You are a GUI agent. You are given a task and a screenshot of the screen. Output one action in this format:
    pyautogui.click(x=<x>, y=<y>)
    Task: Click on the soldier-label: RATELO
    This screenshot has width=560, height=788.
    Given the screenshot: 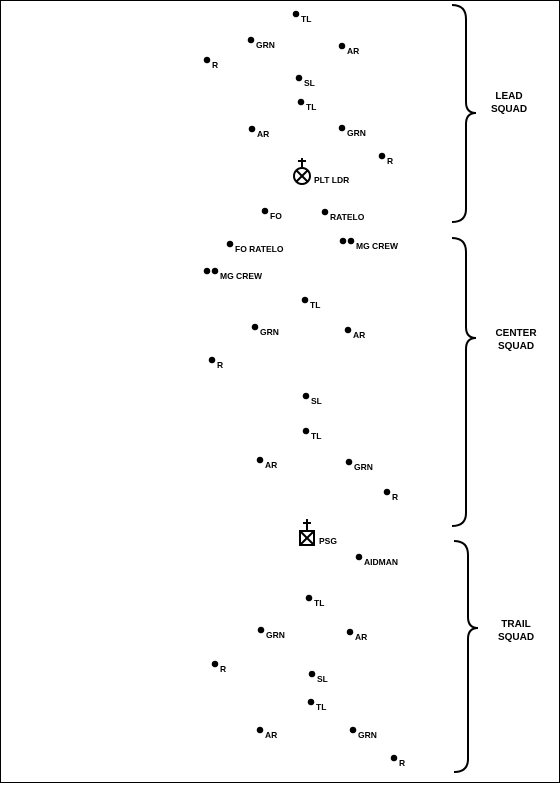 What is the action you would take?
    pyautogui.click(x=347, y=217)
    